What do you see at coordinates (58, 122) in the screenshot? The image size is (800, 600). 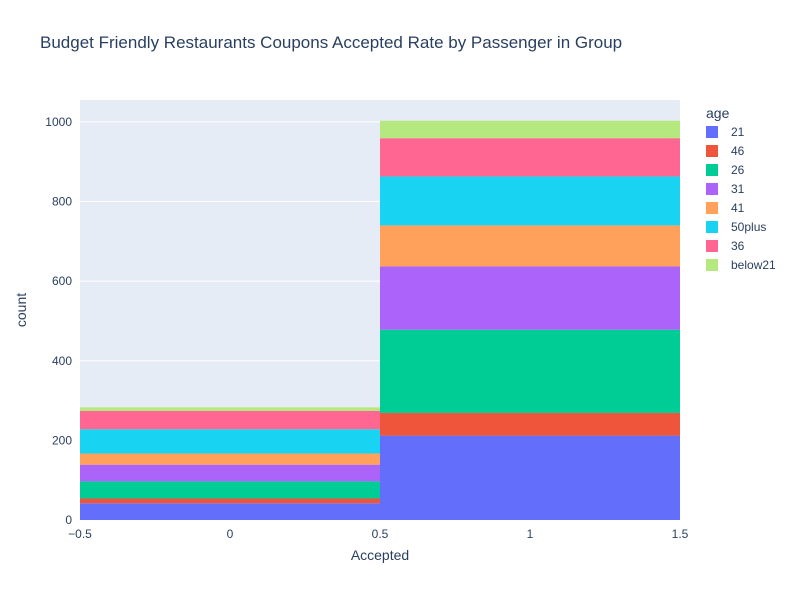 I see `y-tick-label: 1000` at bounding box center [58, 122].